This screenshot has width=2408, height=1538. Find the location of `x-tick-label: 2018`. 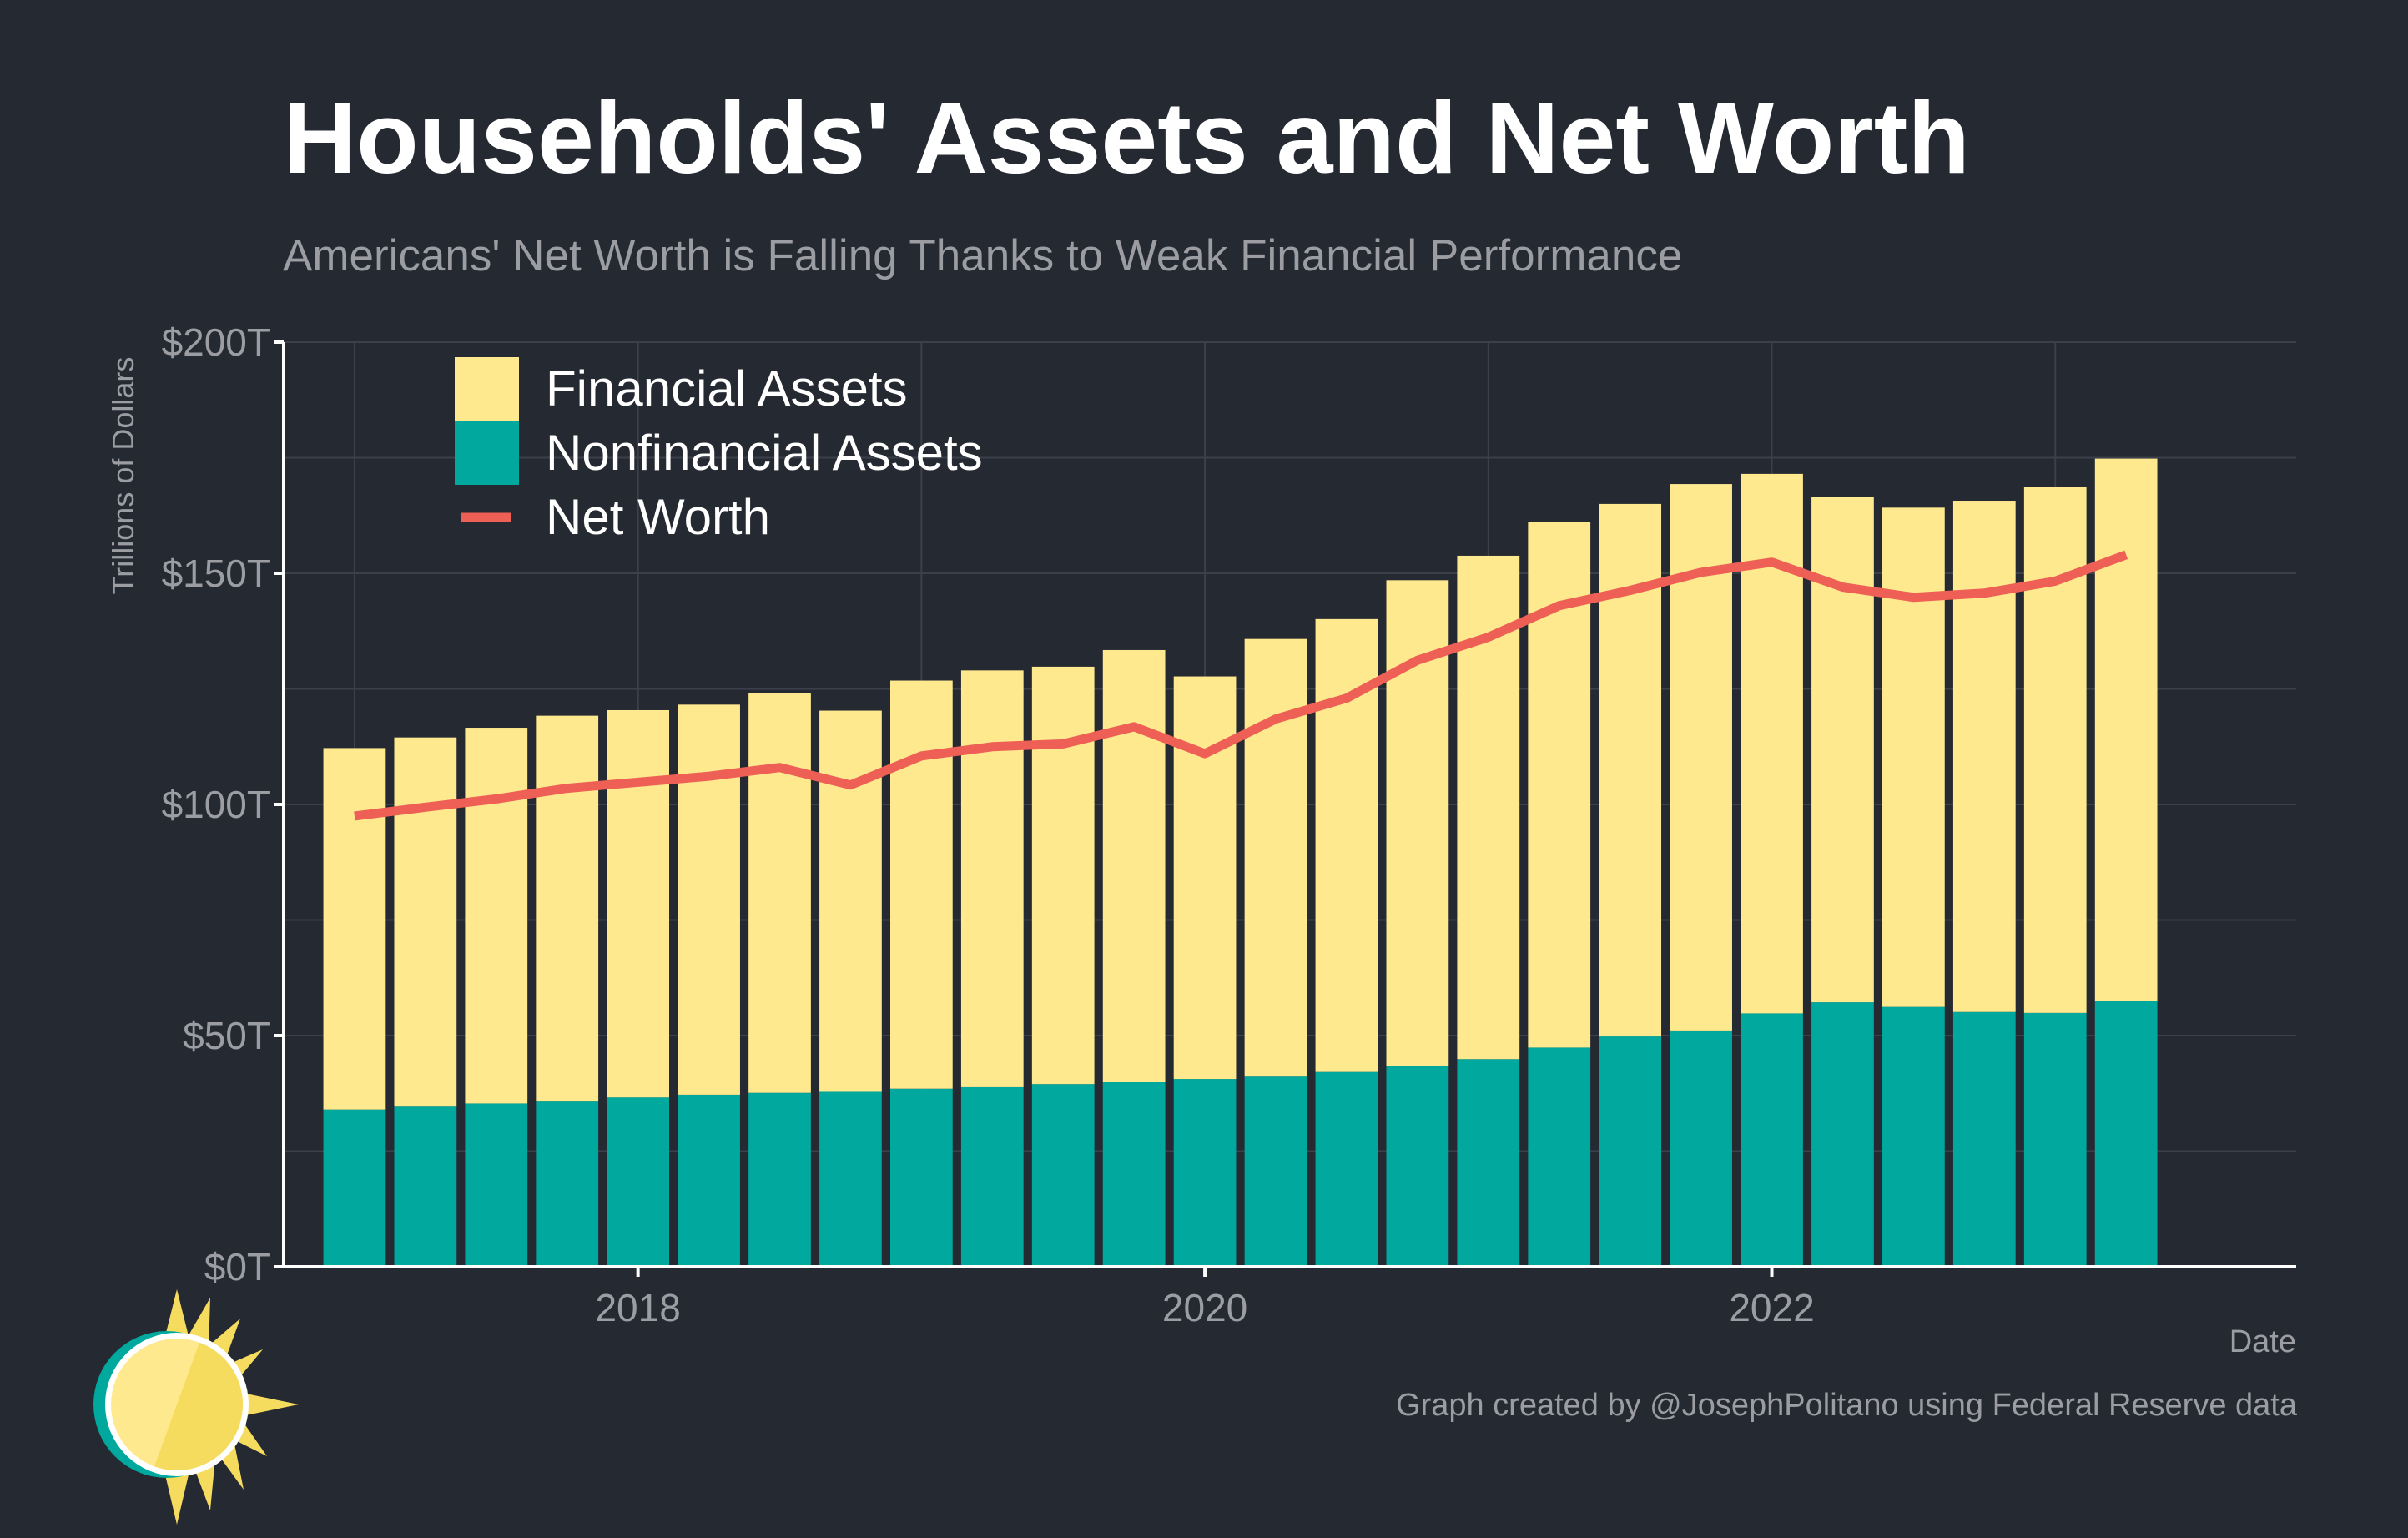

x-tick-label: 2018 is located at coordinates (637, 1307).